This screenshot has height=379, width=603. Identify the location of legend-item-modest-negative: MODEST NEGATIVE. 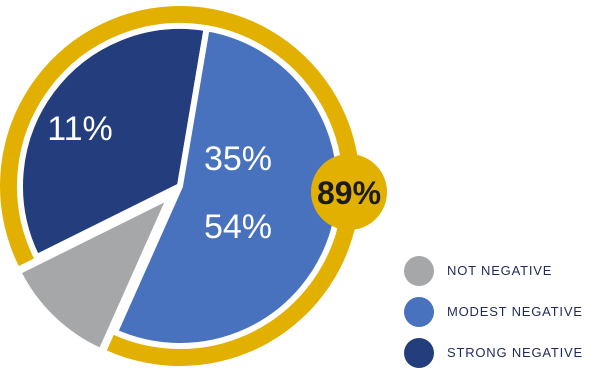
(493, 311).